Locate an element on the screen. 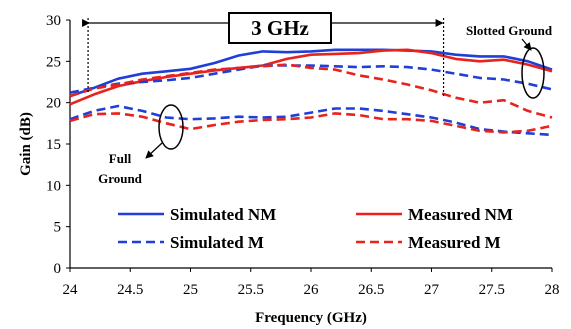  legend-label-1: Measured NM is located at coordinates (460, 214).